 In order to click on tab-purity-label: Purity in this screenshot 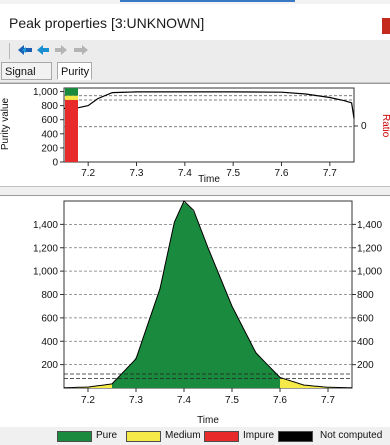, I will do `click(75, 72)`.